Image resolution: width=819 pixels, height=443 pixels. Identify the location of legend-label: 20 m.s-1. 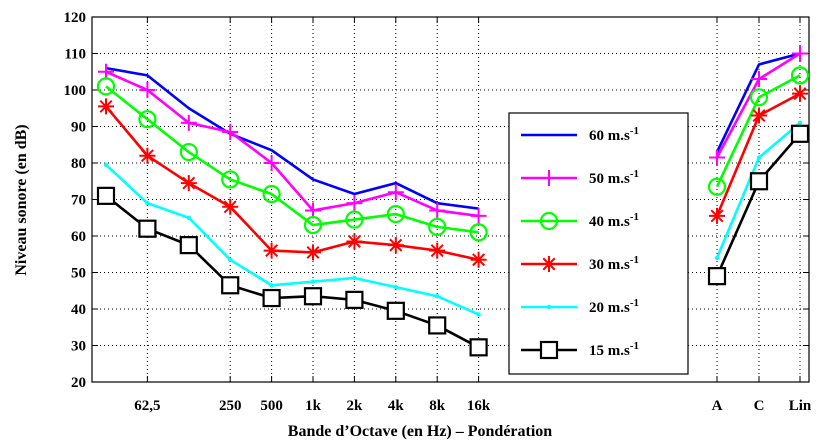
(614, 306).